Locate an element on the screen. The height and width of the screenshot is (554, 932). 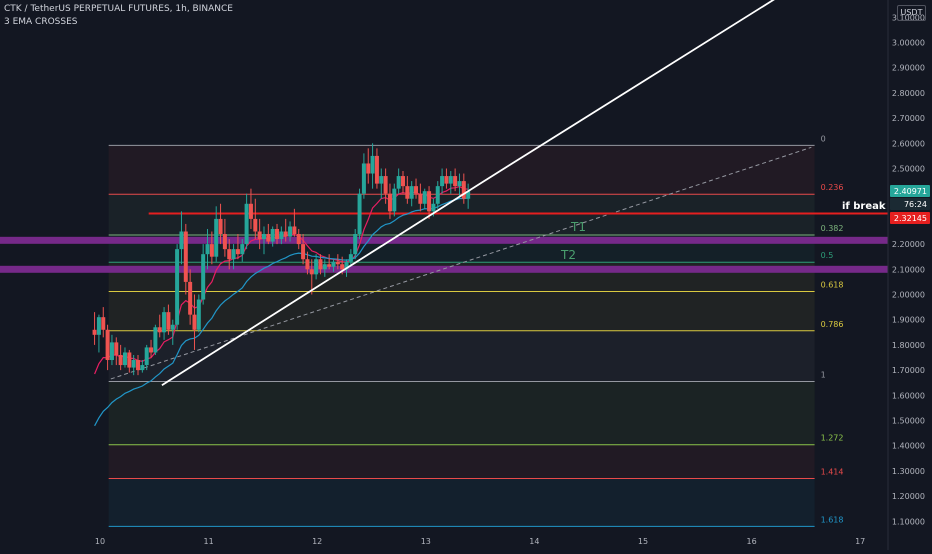
fib-level-label: 0.5 is located at coordinates (827, 255).